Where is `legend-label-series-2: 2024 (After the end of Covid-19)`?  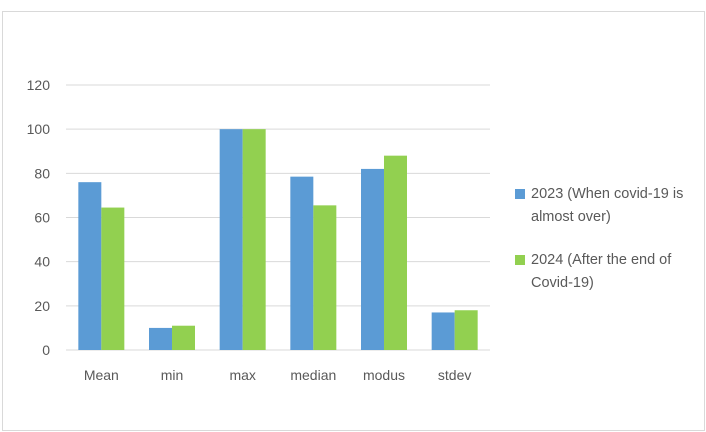
legend-label-series-2: 2024 (After the end of Covid-19) is located at coordinates (601, 271).